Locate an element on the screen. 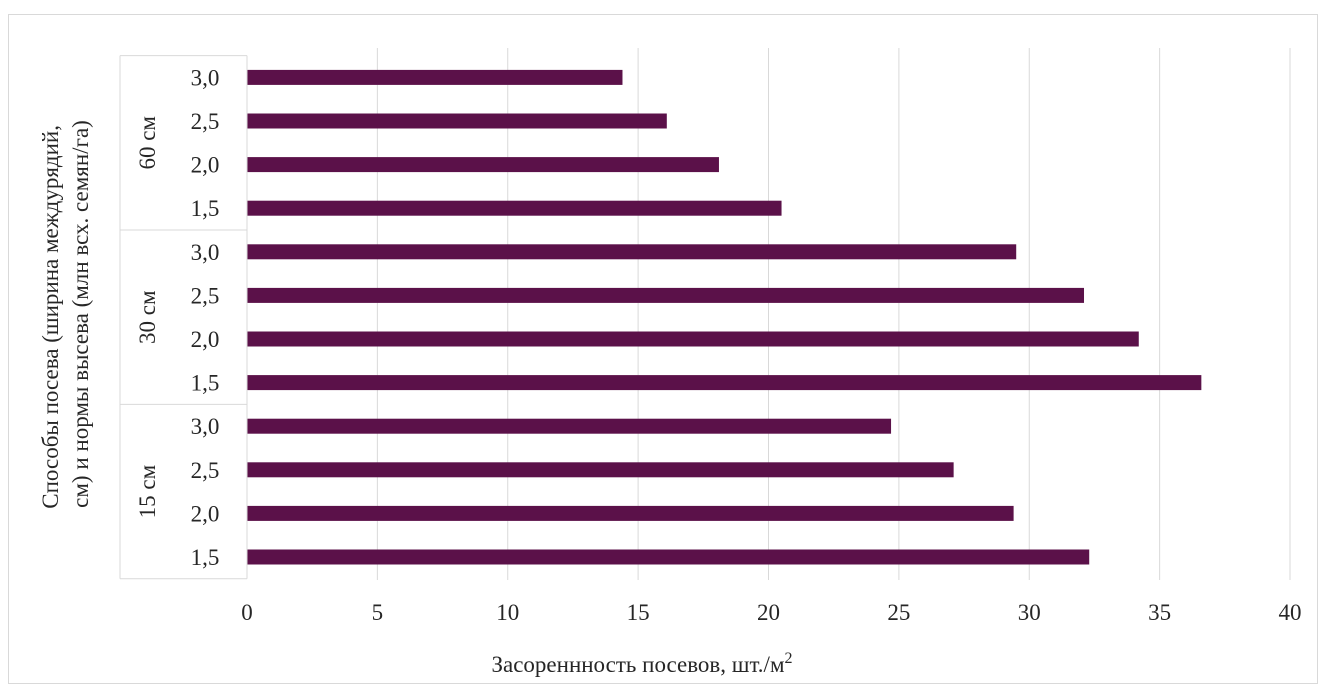  group-label: 30 см is located at coordinates (147, 317).